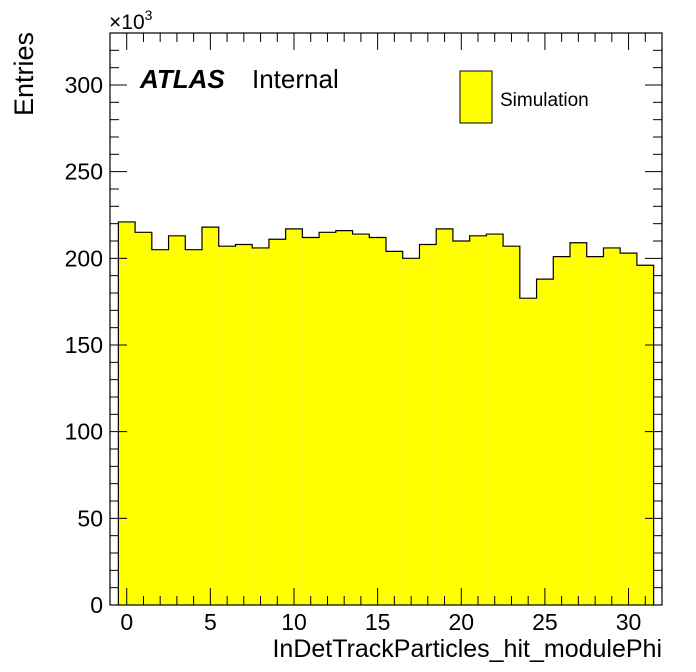 Image resolution: width=696 pixels, height=672 pixels. Describe the element at coordinates (544, 100) in the screenshot. I see `legend-label-simulation: Simulation` at that location.